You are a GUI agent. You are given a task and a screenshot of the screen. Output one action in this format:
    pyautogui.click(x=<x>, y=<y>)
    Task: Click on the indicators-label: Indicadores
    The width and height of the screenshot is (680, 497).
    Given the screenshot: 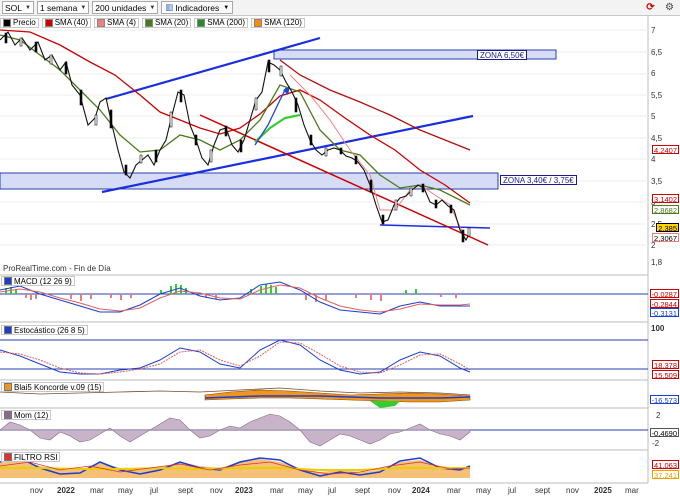 What is the action you would take?
    pyautogui.click(x=197, y=7)
    